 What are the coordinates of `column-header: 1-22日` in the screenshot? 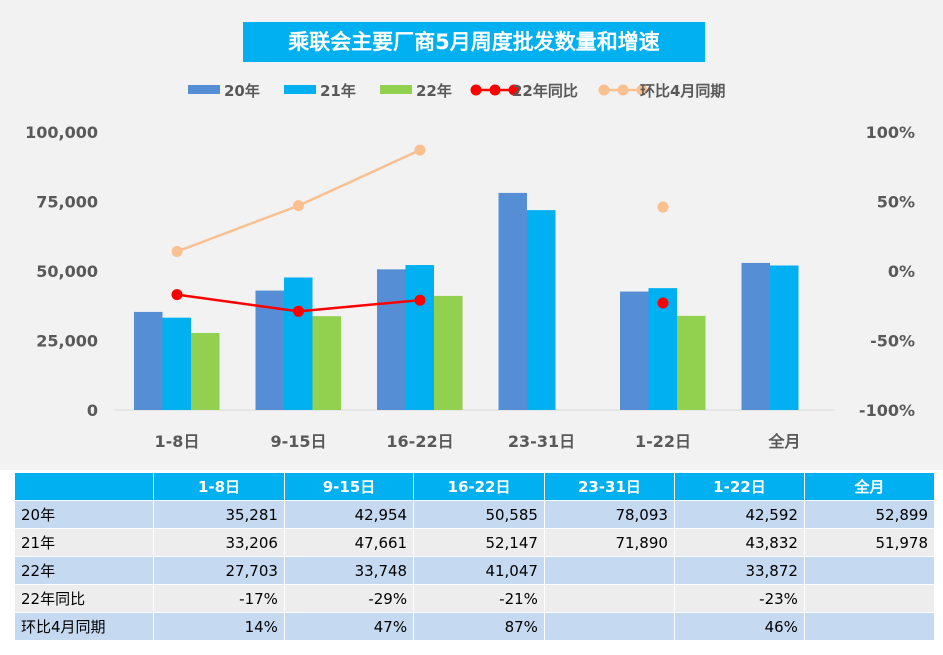 It's located at (739, 486).